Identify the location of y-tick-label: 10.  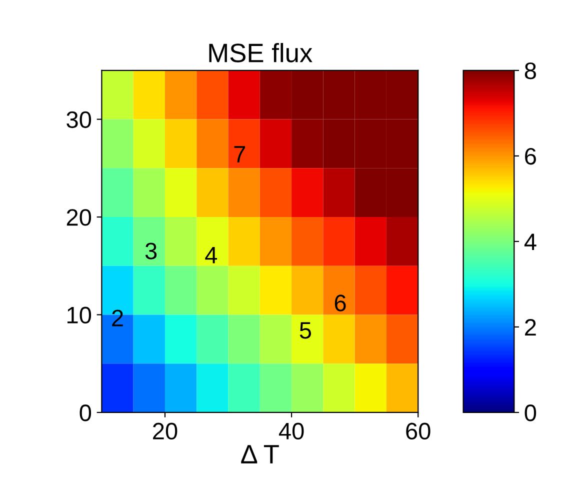
(80, 315).